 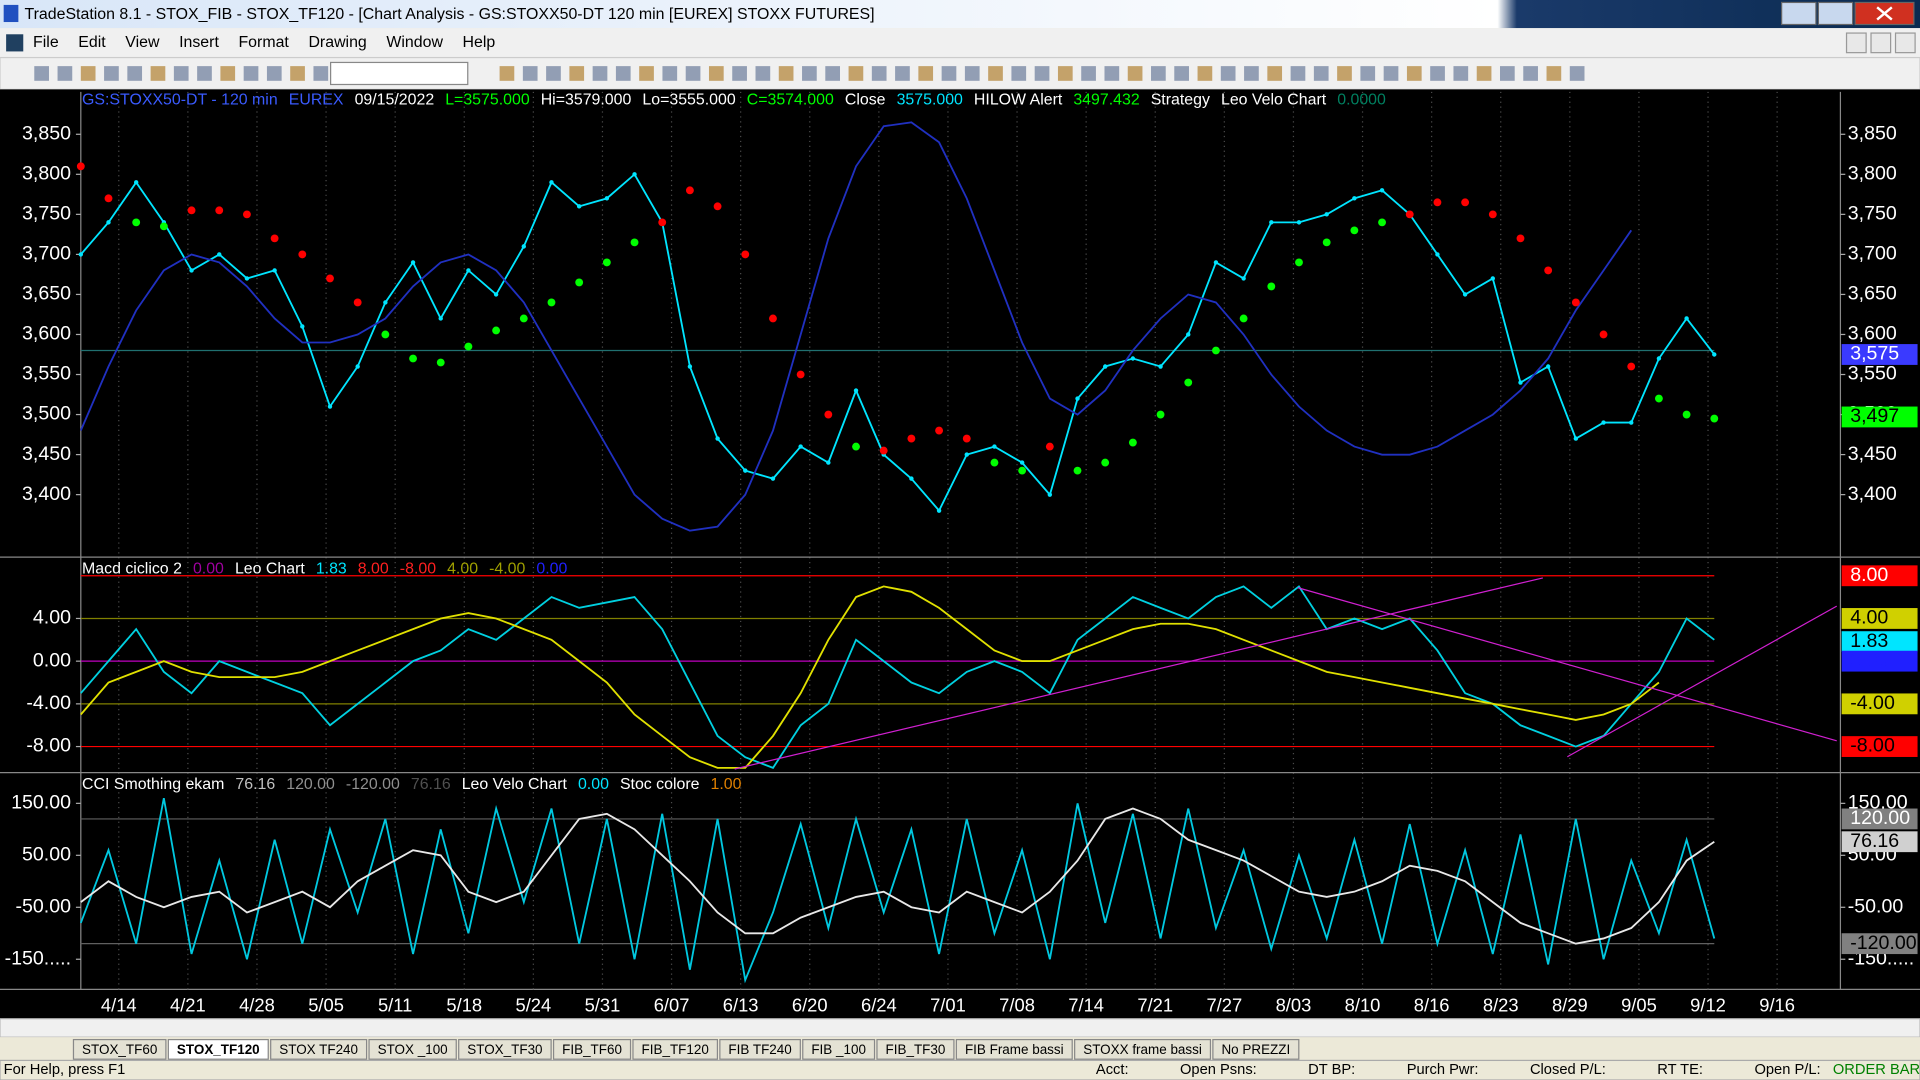 I want to click on tab-label: FIB Frame bassi, so click(x=1014, y=1049).